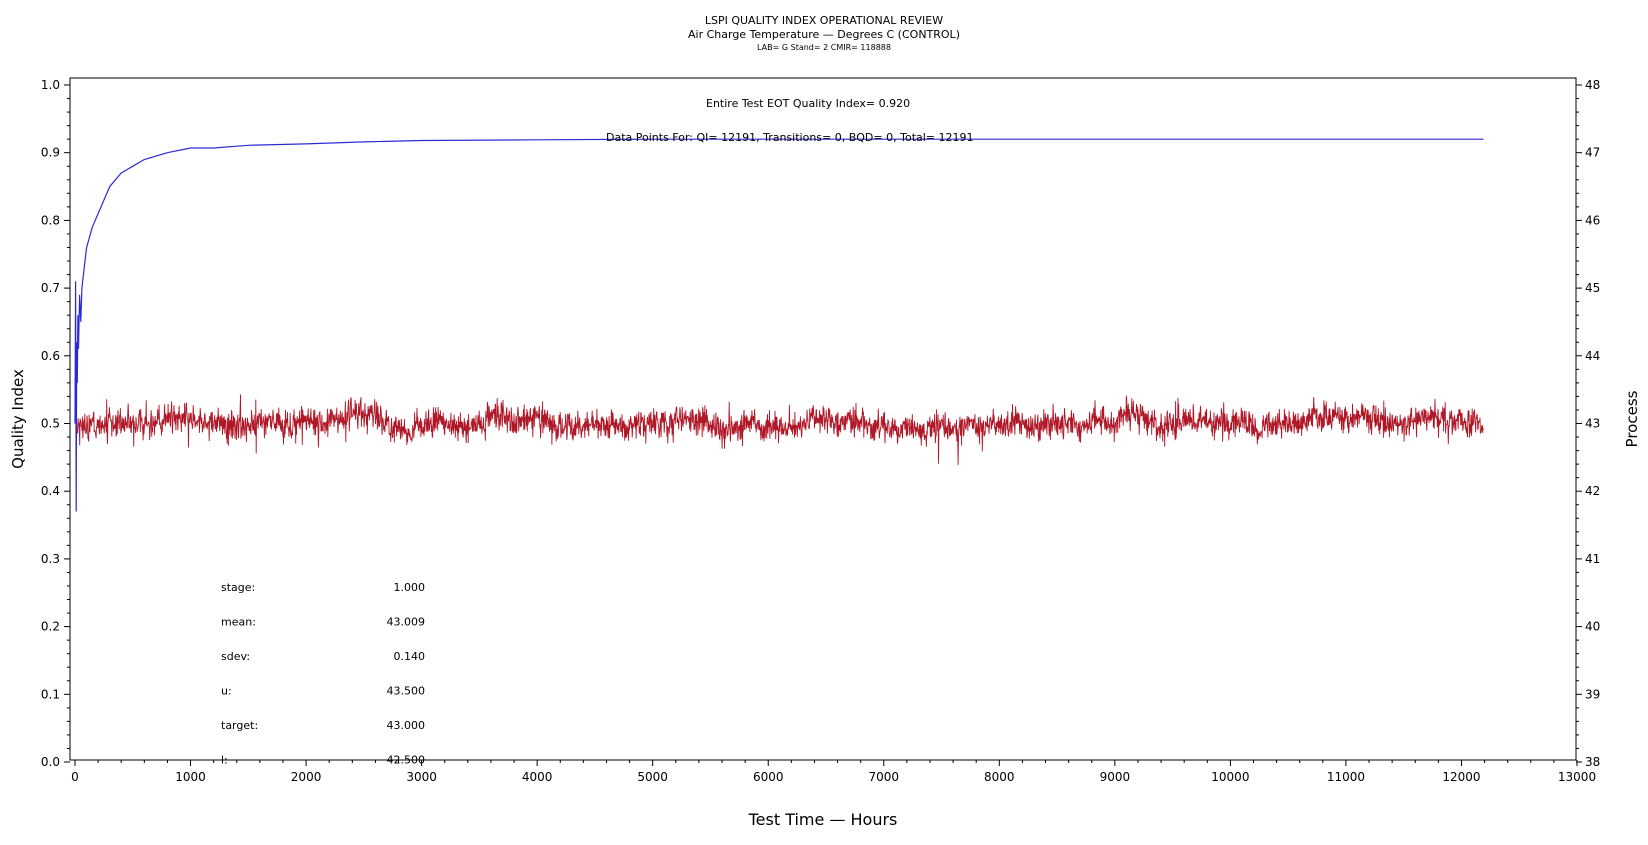  What do you see at coordinates (1592, 356) in the screenshot?
I see `y2-tick-label: 44` at bounding box center [1592, 356].